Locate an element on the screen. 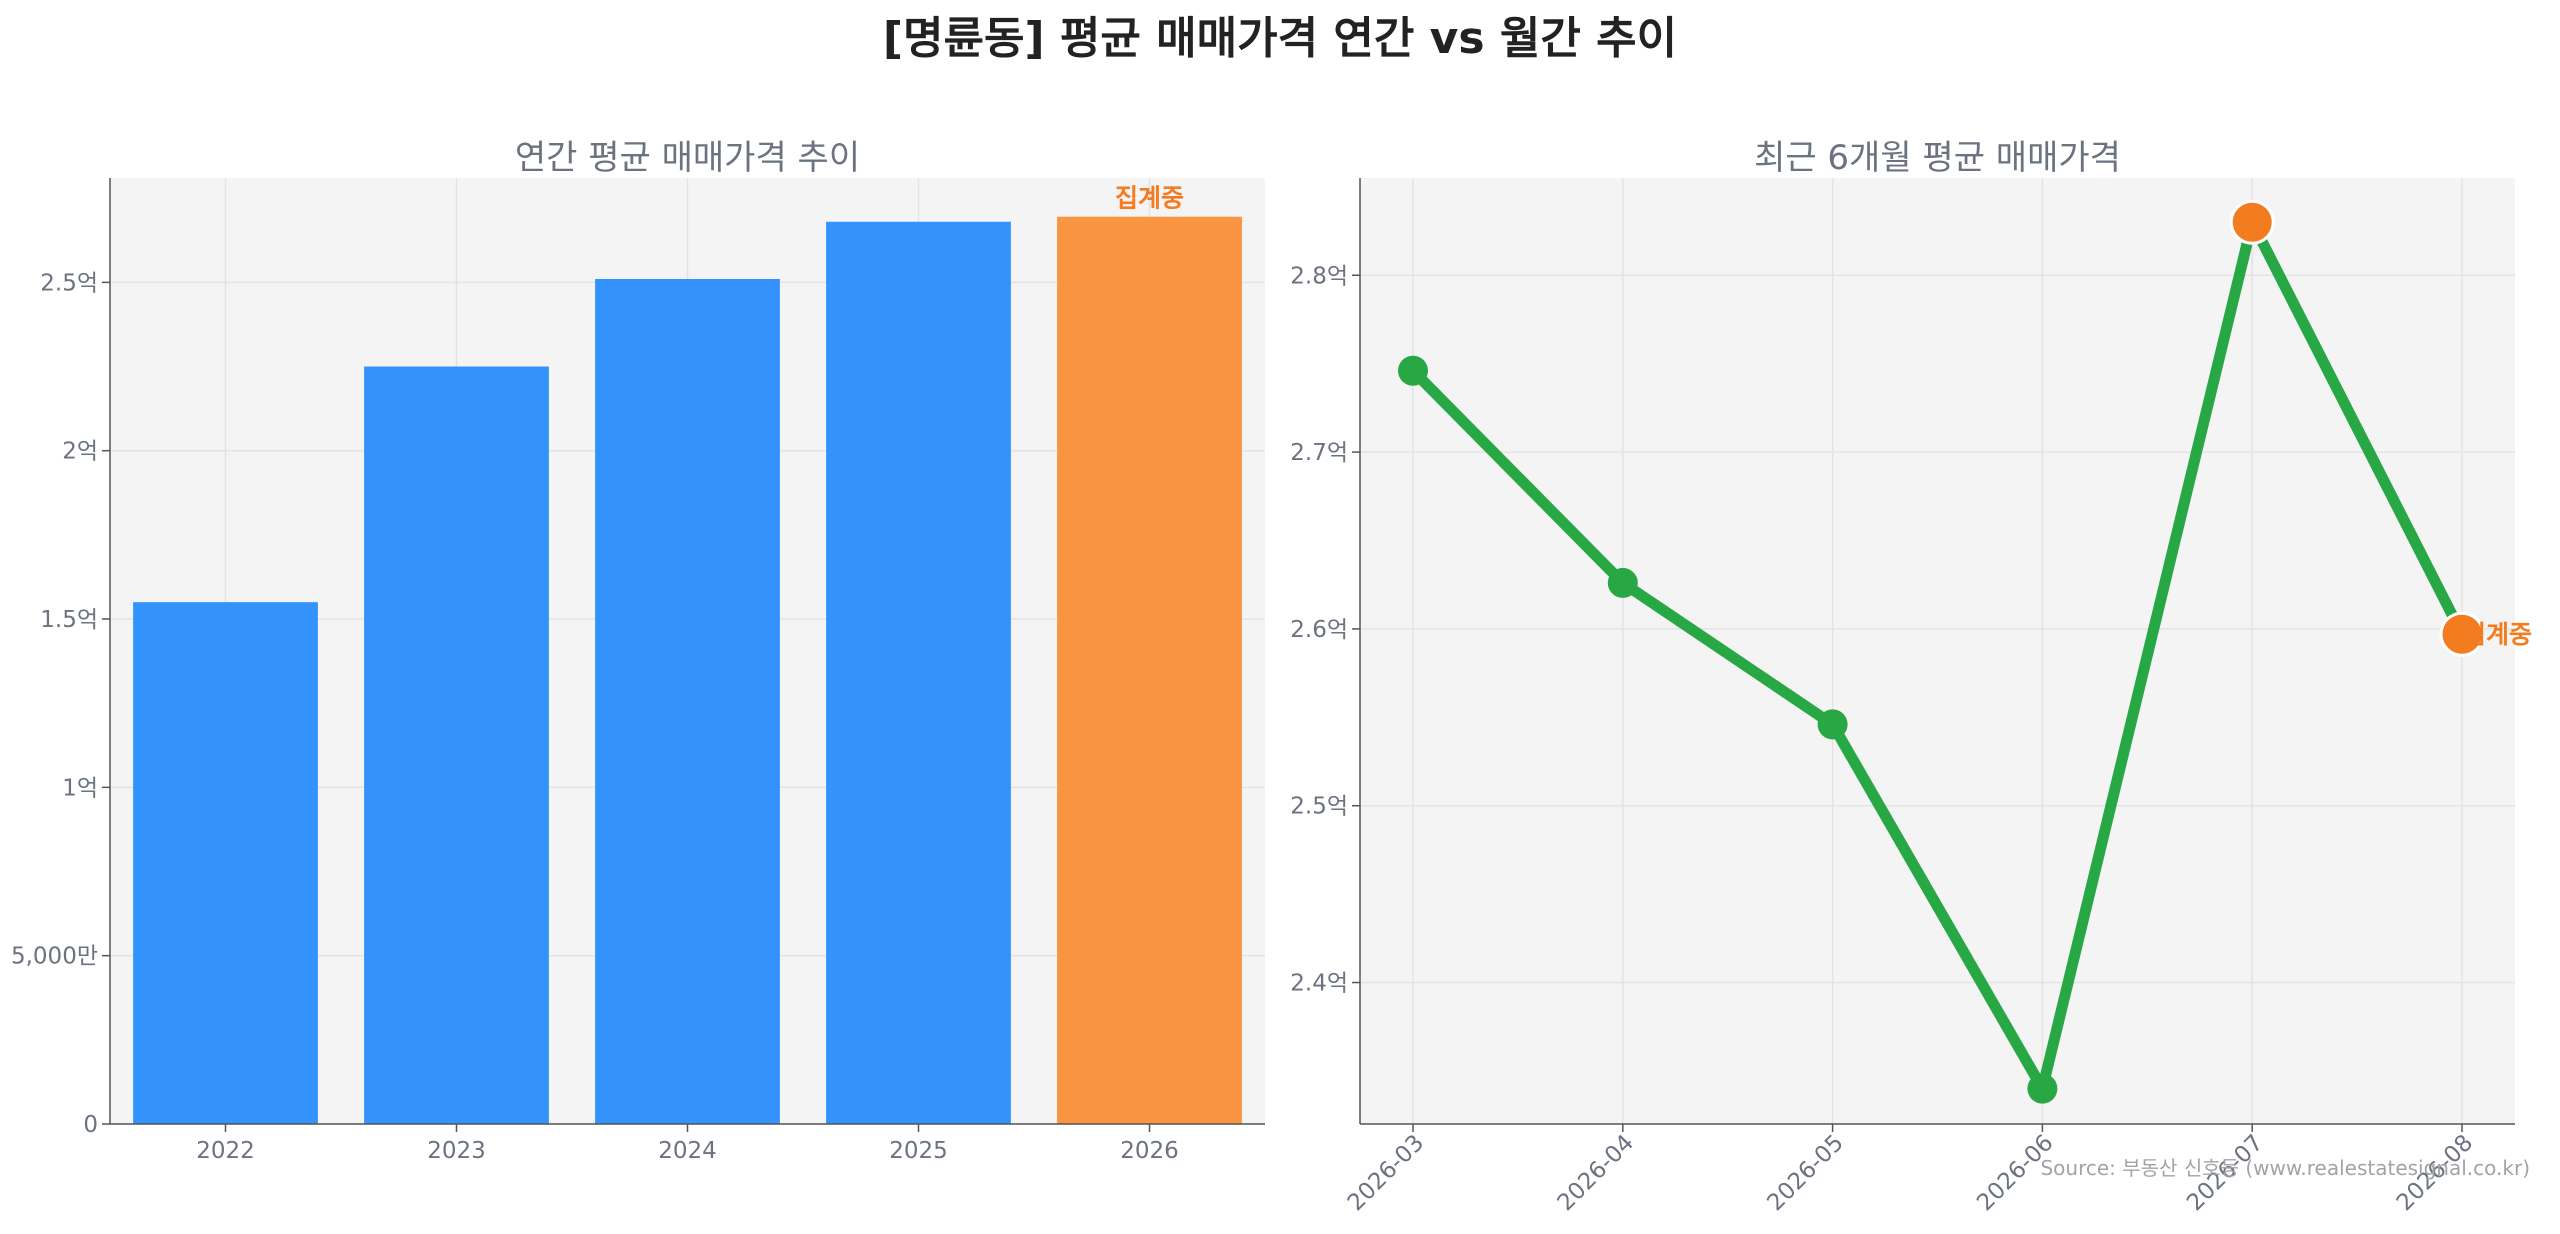  annual-y-tick-label: 2억 is located at coordinates (80, 452).